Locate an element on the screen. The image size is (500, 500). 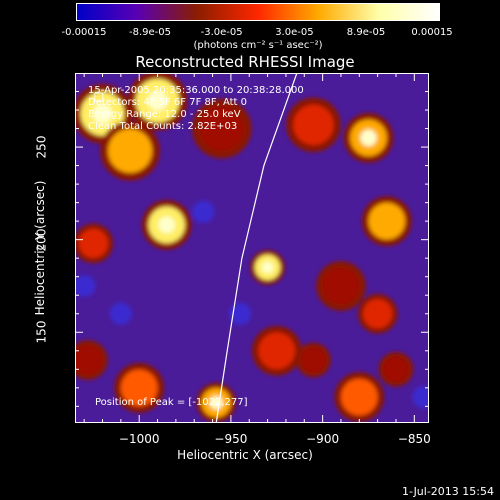
x-axis-label: Heliocentric X (arcsec) is located at coordinates (245, 455).